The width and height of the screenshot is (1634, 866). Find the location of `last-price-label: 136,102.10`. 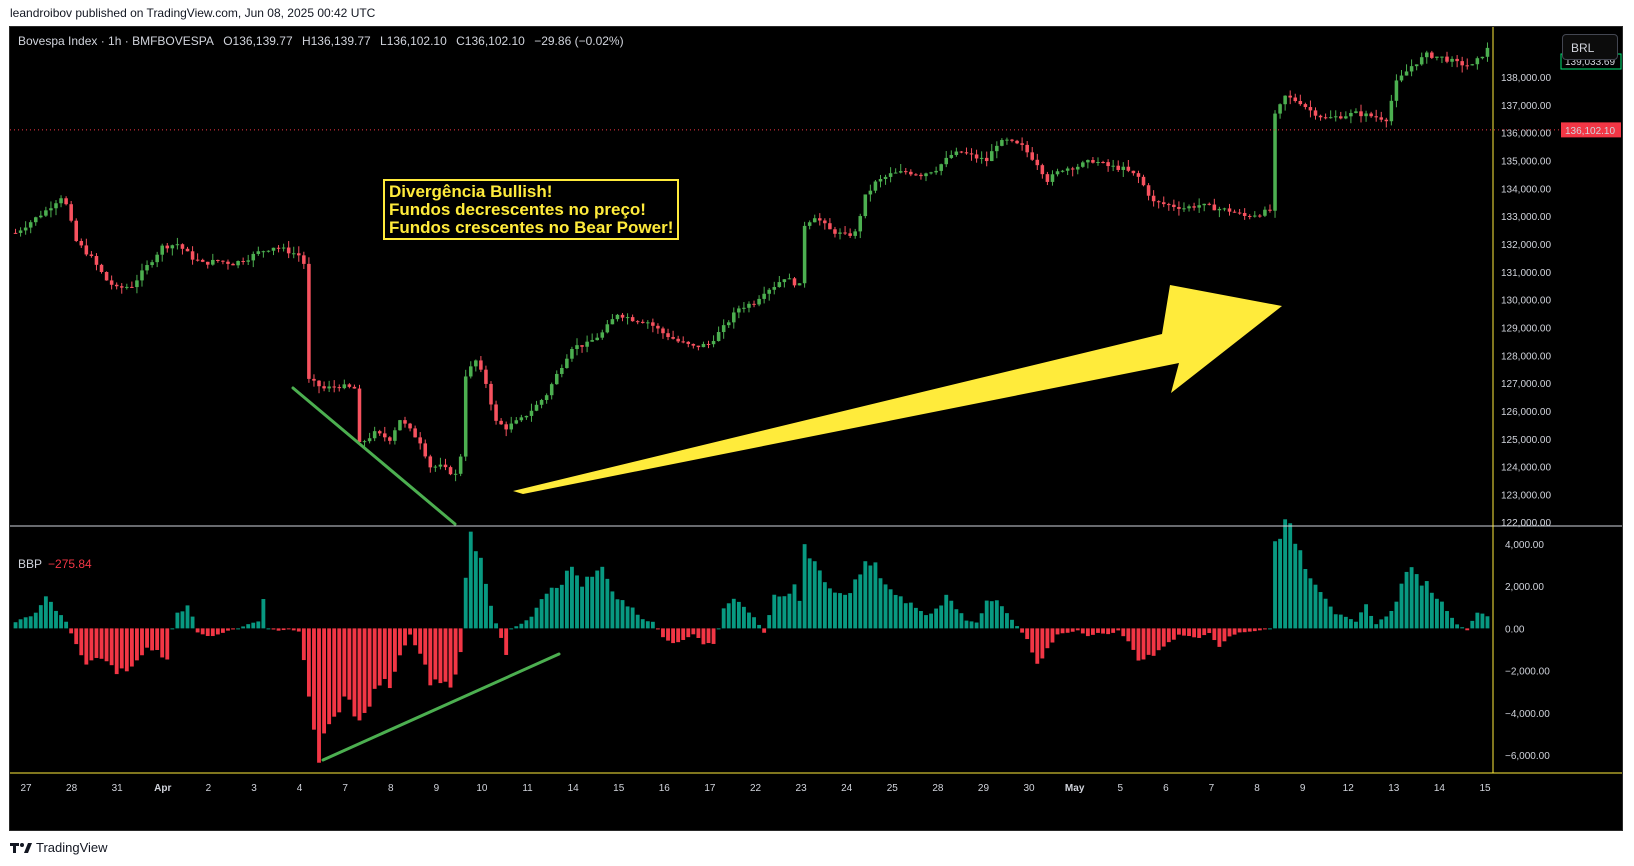

last-price-label: 136,102.10 is located at coordinates (1591, 129).